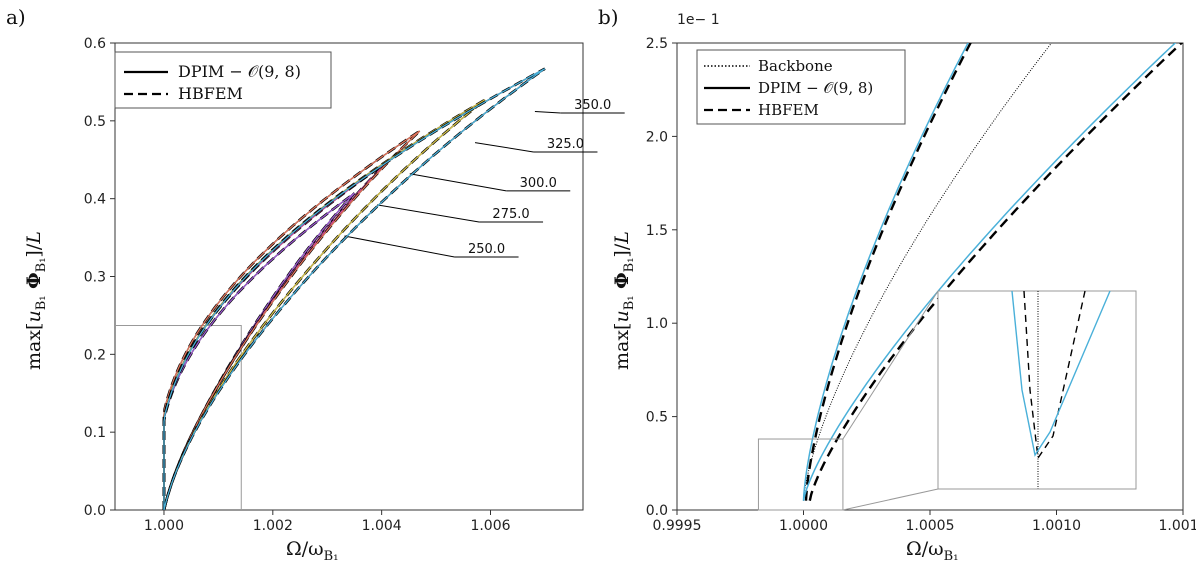  I want to click on y-tick-label: 2.0, so click(657, 137).